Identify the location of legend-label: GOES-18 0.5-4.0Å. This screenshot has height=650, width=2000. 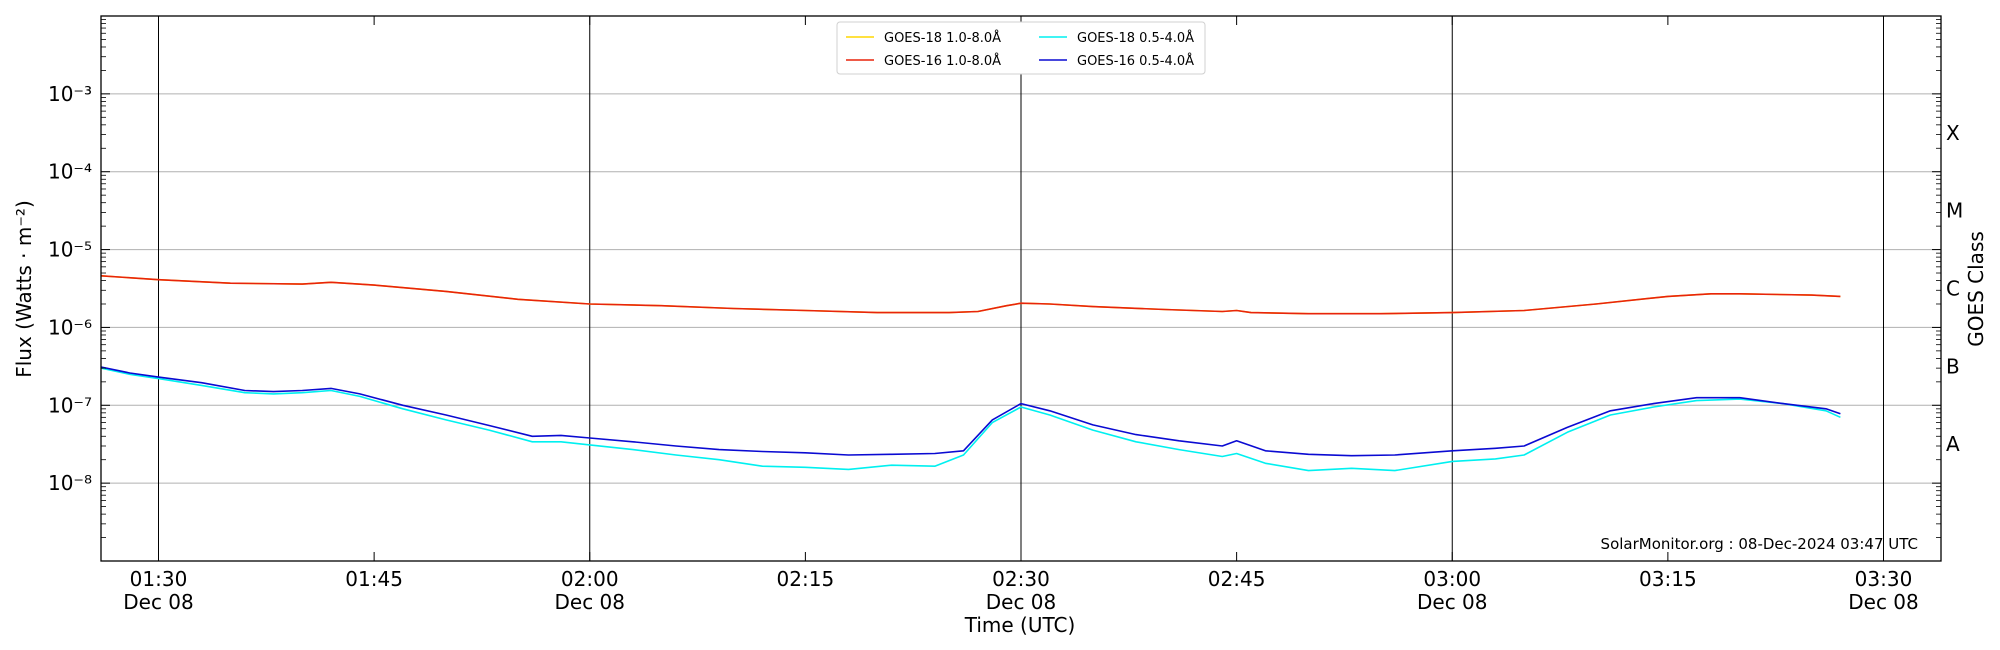
(1135, 38).